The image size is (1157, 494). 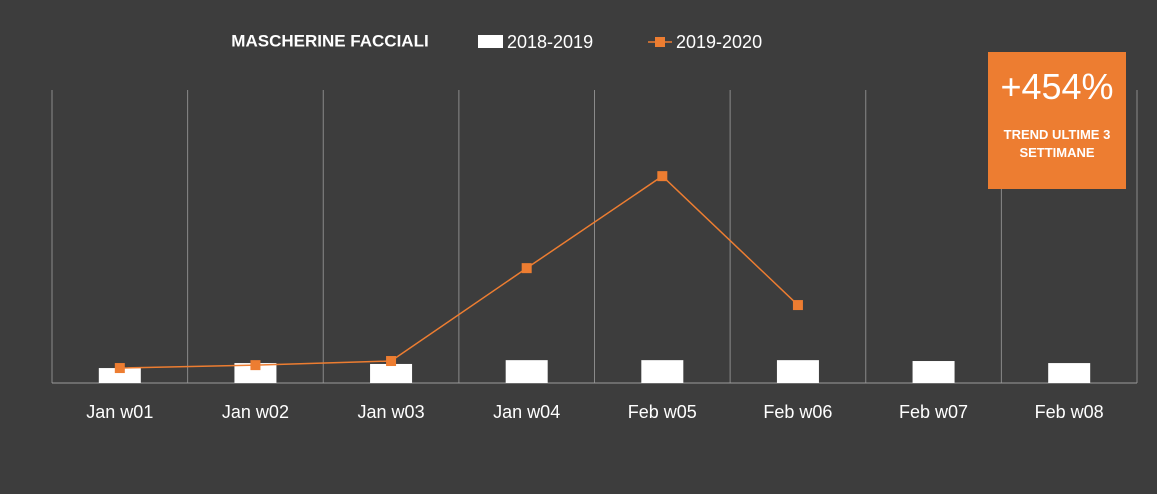 I want to click on x-tick-label: Jan w02, so click(x=255, y=412).